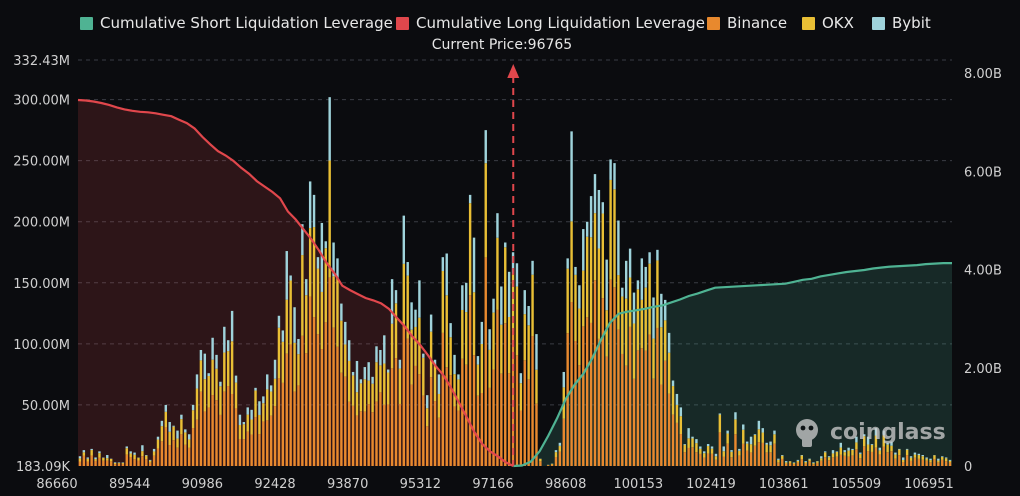 This screenshot has height=496, width=1020. I want to click on legend-item-binance: Binance, so click(747, 23).